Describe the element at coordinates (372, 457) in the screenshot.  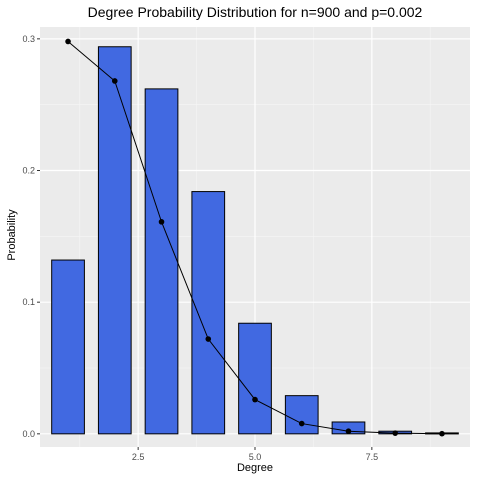
I see `x-tick-label: 7.5` at that location.